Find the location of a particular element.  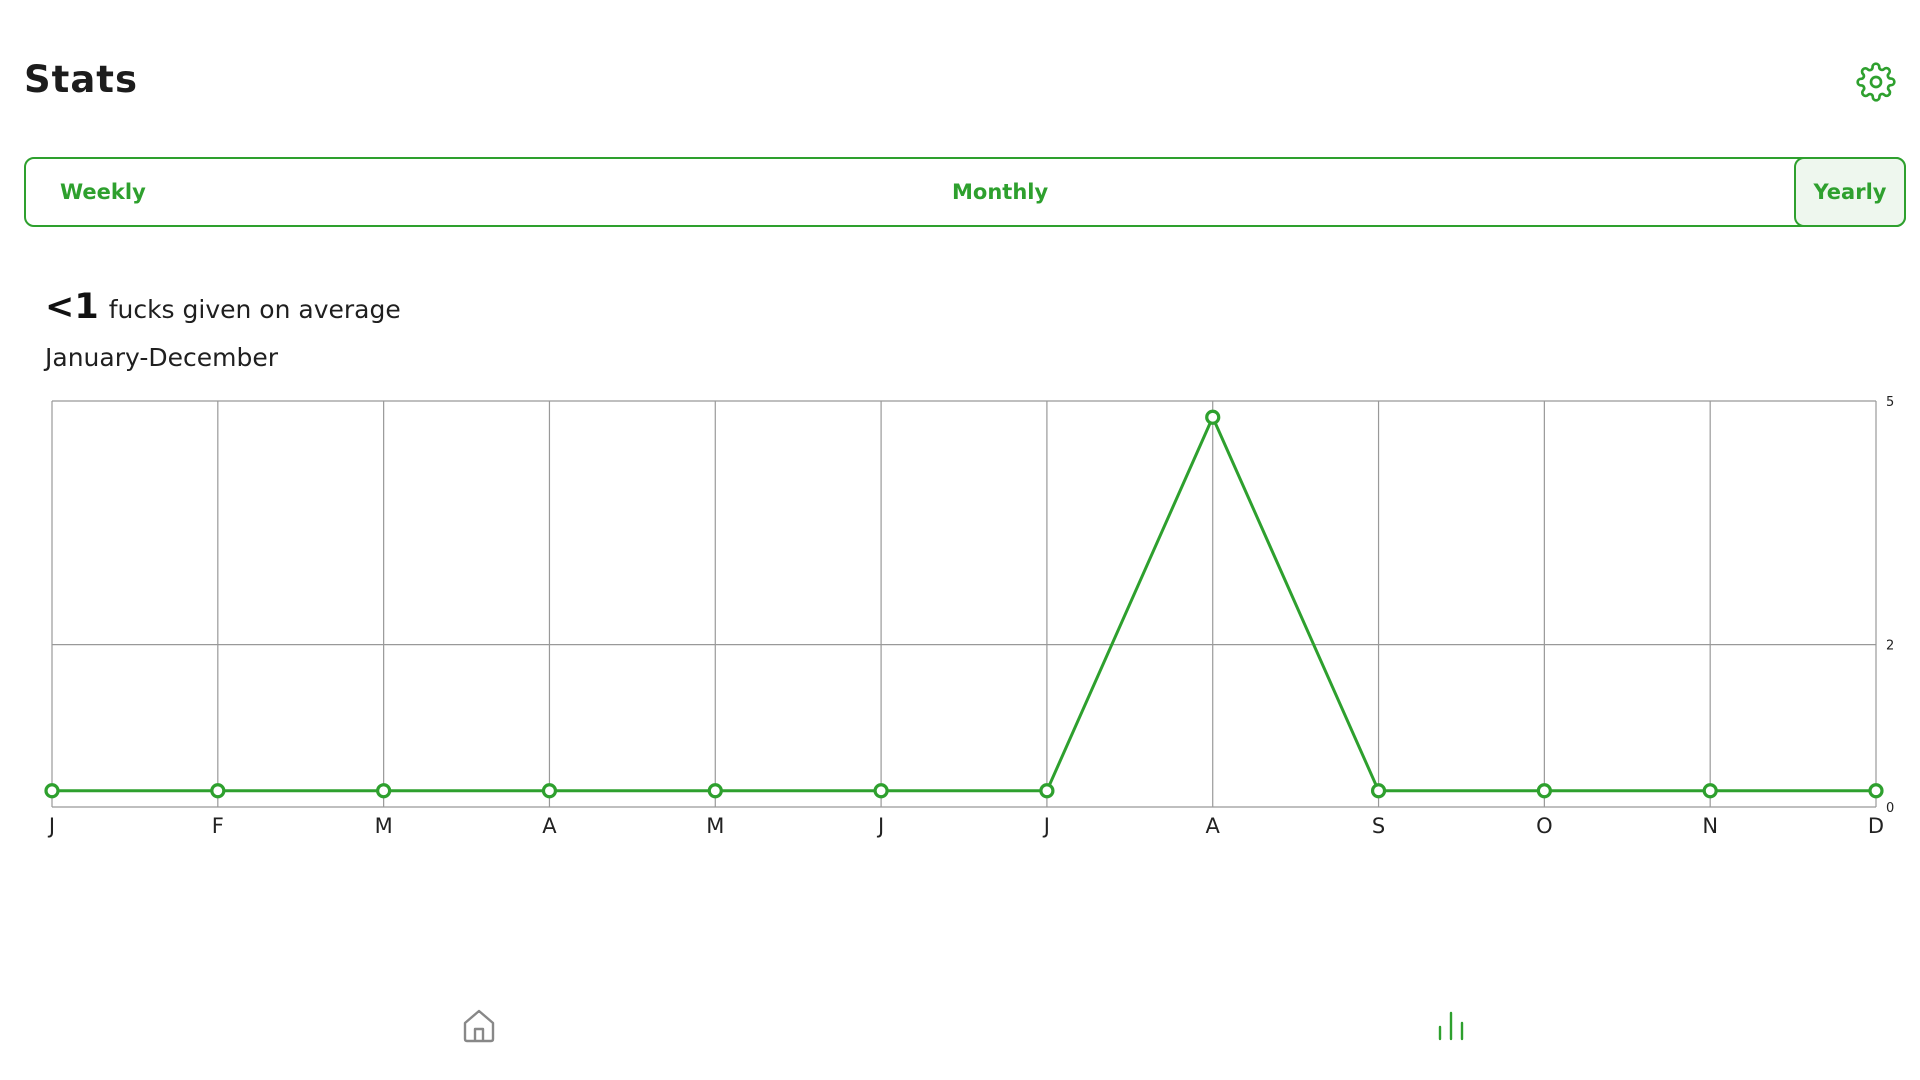

average-label: fucks given on average is located at coordinates (254, 309).